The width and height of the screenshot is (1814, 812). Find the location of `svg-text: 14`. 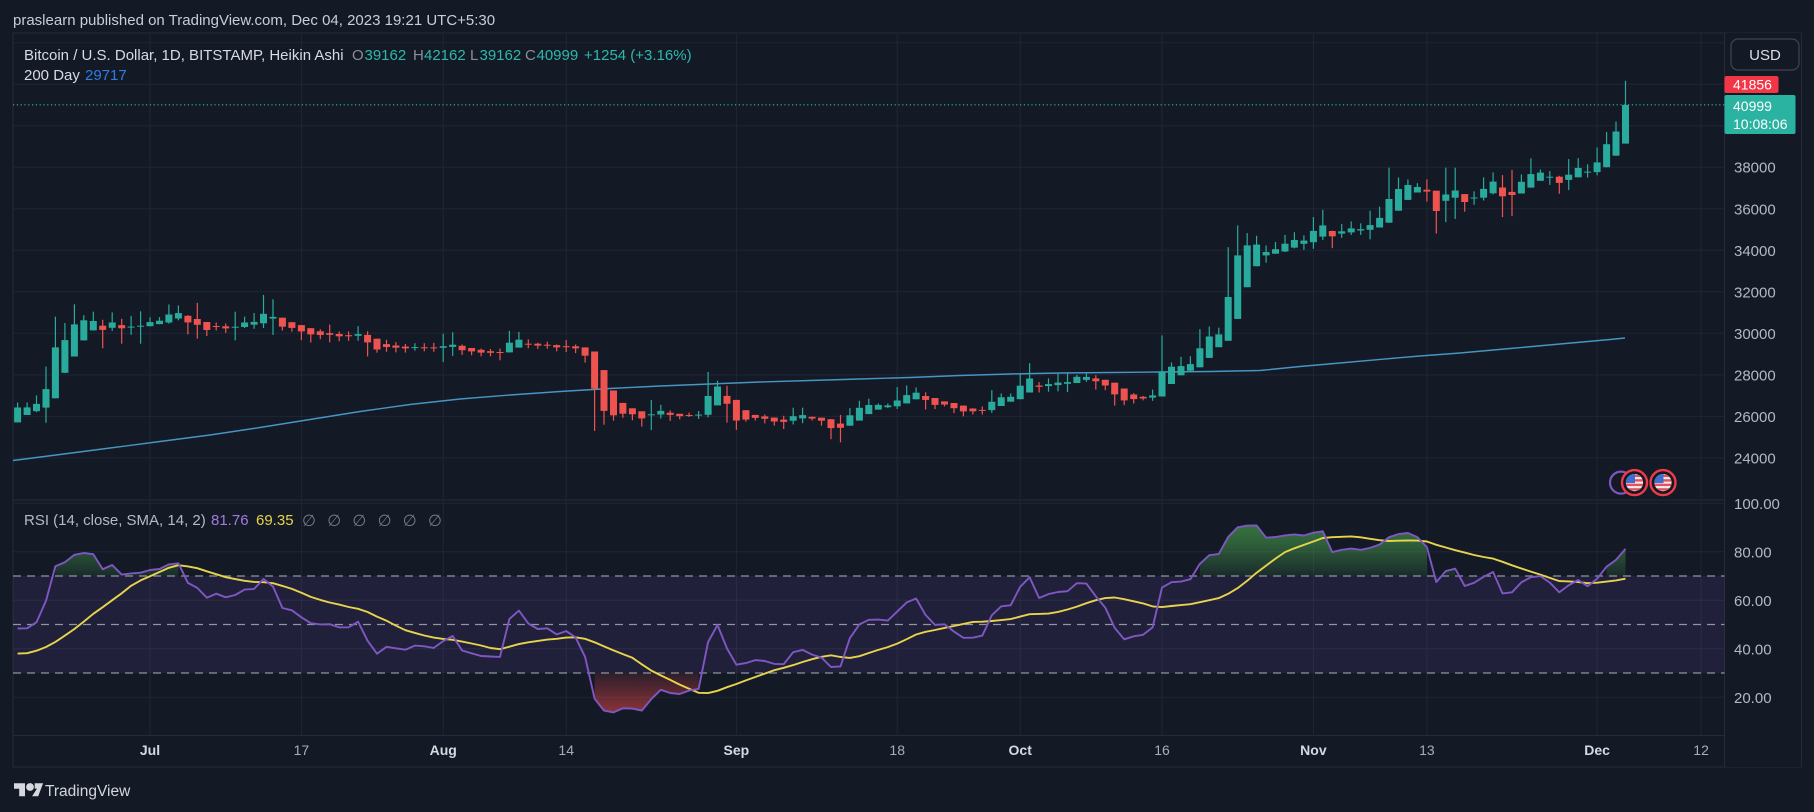

svg-text: 14 is located at coordinates (566, 750).